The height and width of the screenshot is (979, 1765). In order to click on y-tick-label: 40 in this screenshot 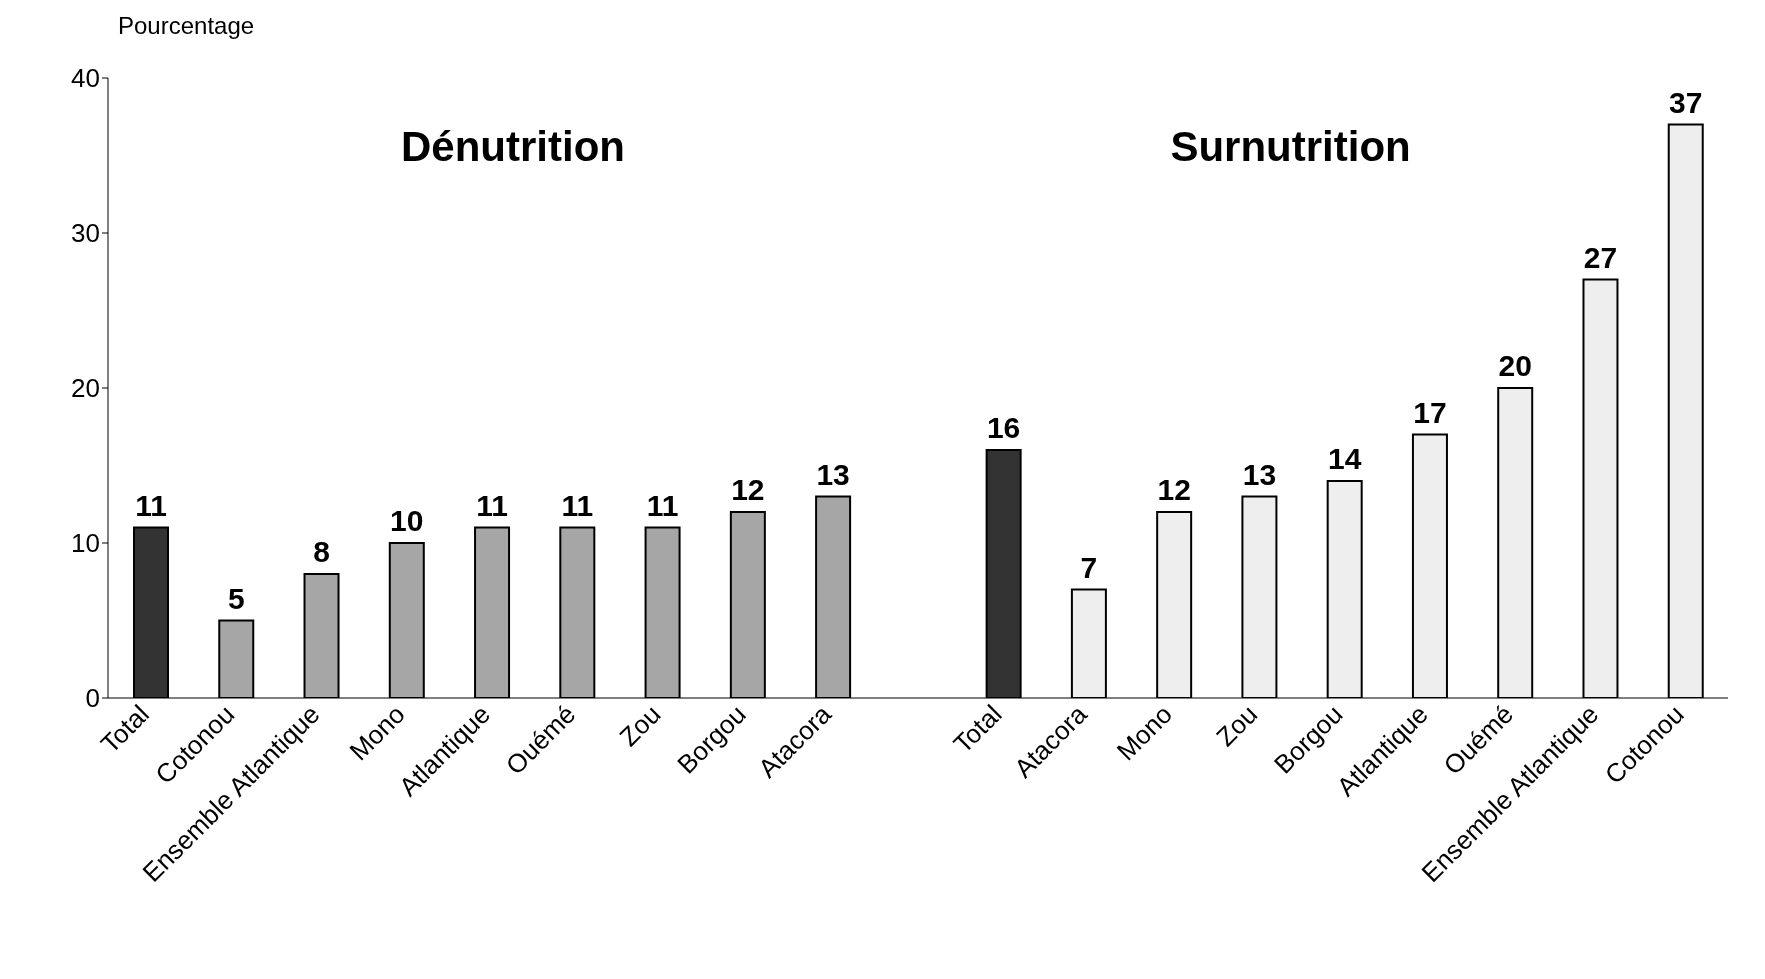, I will do `click(85, 78)`.